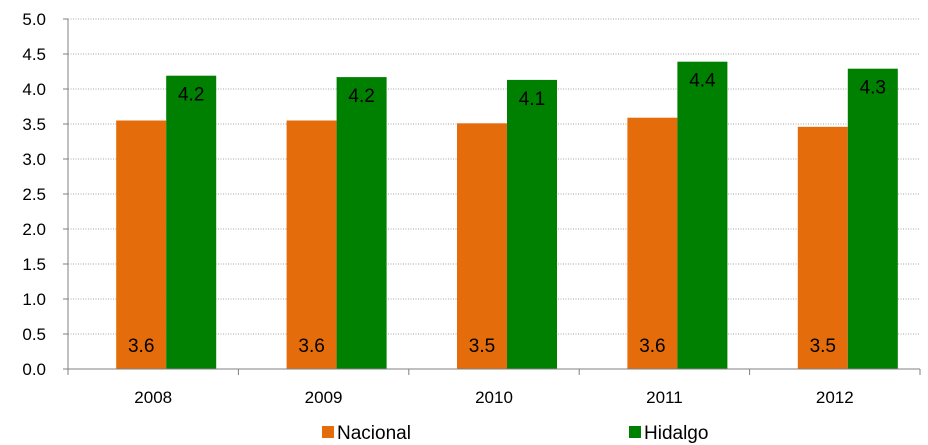 Image resolution: width=928 pixels, height=445 pixels. What do you see at coordinates (361, 96) in the screenshot?
I see `data-label-hidalgo-2009: 4.2` at bounding box center [361, 96].